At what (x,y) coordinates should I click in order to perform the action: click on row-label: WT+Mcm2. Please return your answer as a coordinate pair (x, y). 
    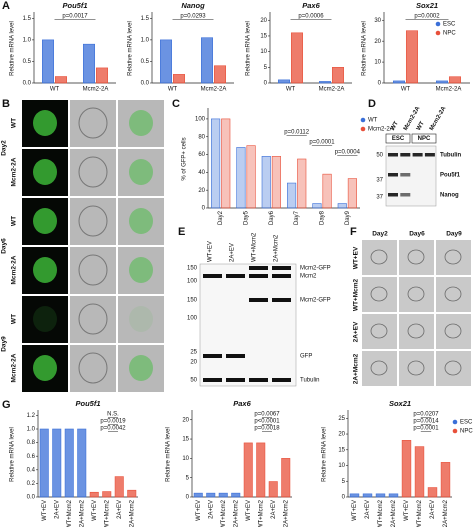
    Looking at the image, I should click on (356, 294).